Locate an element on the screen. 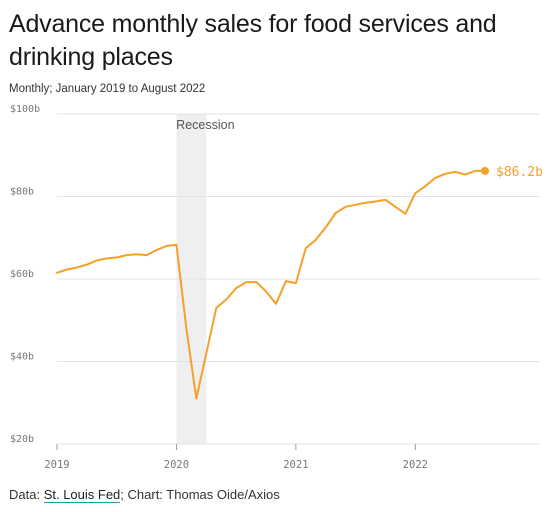 The width and height of the screenshot is (556, 512). source-link: St. Louis Fed is located at coordinates (82, 495).